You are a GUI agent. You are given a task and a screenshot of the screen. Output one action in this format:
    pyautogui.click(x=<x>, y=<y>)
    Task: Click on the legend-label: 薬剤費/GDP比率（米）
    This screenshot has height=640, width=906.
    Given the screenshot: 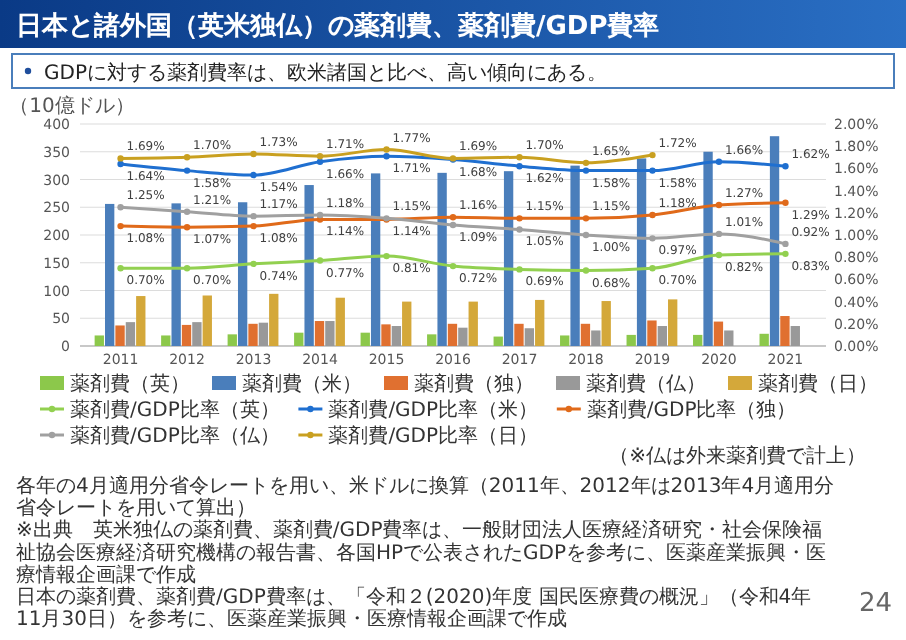 What is the action you would take?
    pyautogui.click(x=433, y=410)
    